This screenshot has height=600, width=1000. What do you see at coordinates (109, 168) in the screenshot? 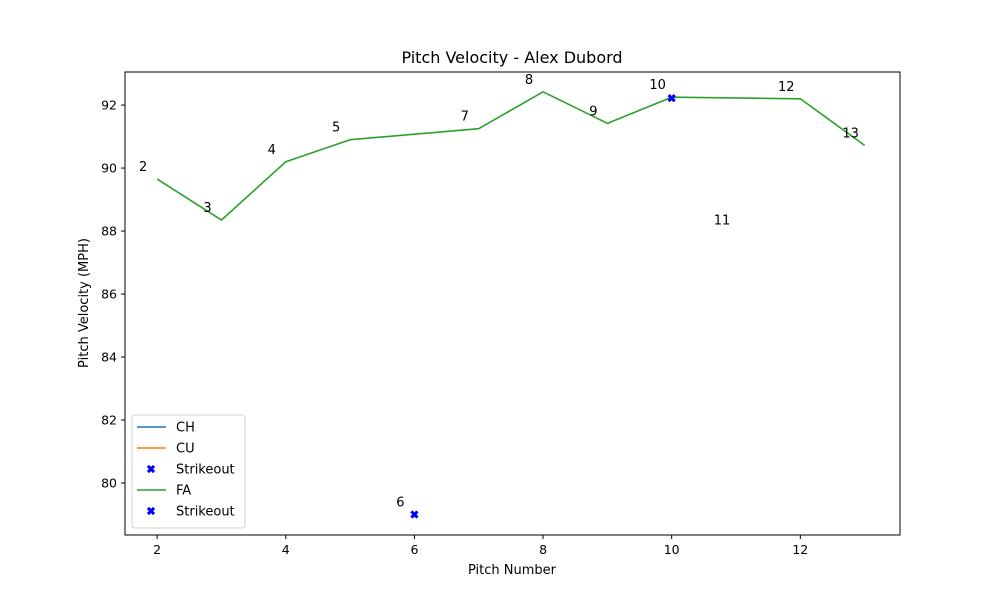
I see `y-tick-label: 90` at bounding box center [109, 168].